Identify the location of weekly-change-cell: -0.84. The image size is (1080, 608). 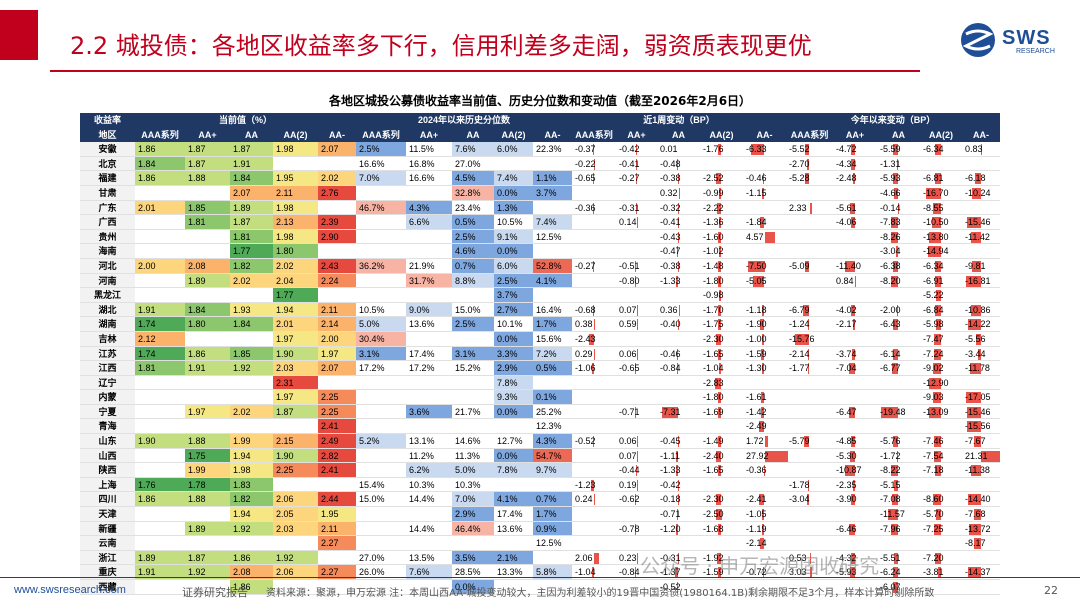
(629, 572).